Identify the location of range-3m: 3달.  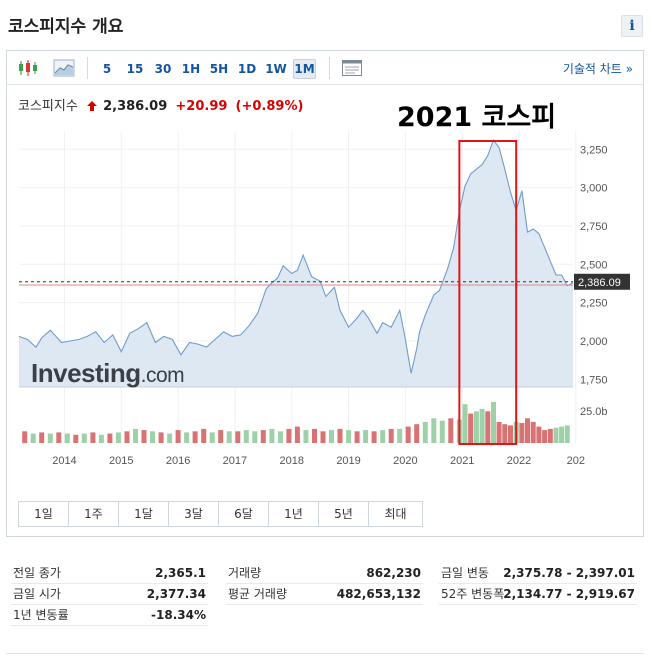
(194, 514).